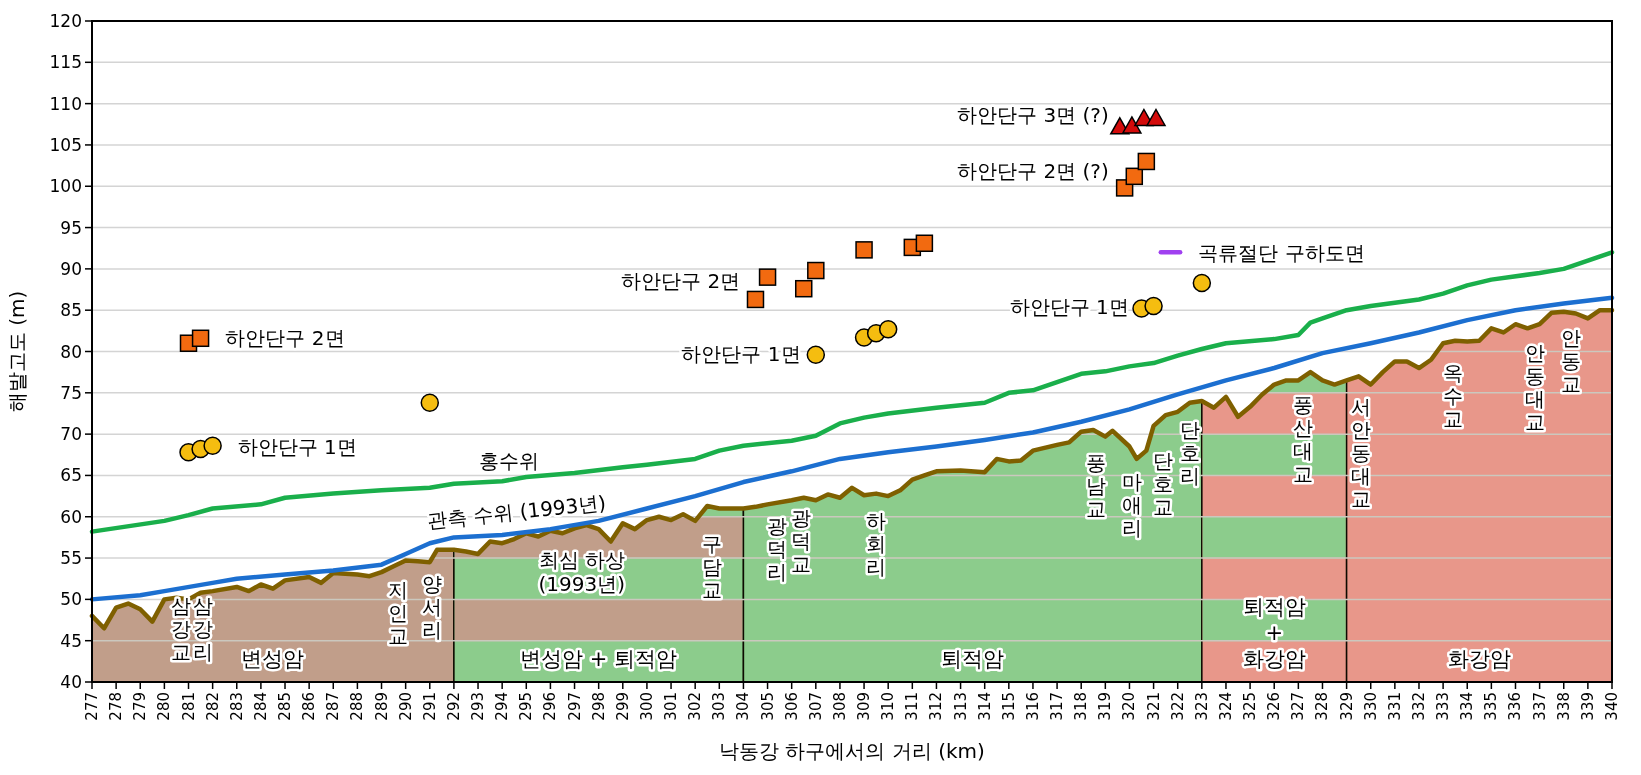 The height and width of the screenshot is (775, 1641). Describe the element at coordinates (333, 706) in the screenshot. I see `x-tick-label: 287` at that location.